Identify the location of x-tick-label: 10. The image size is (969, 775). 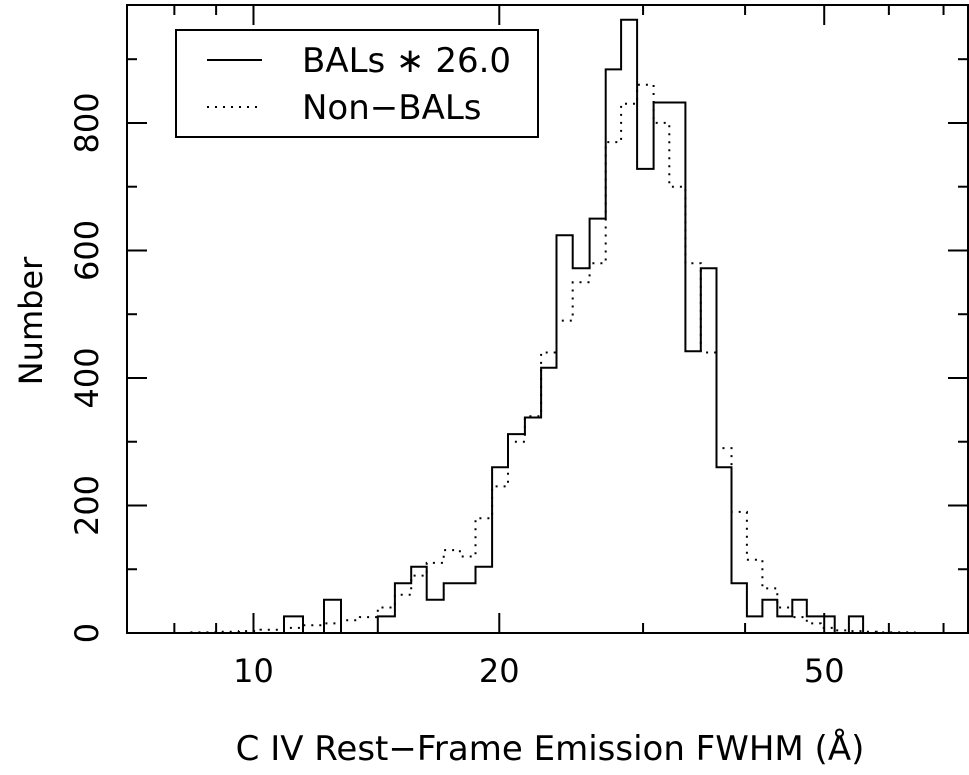
(253, 671).